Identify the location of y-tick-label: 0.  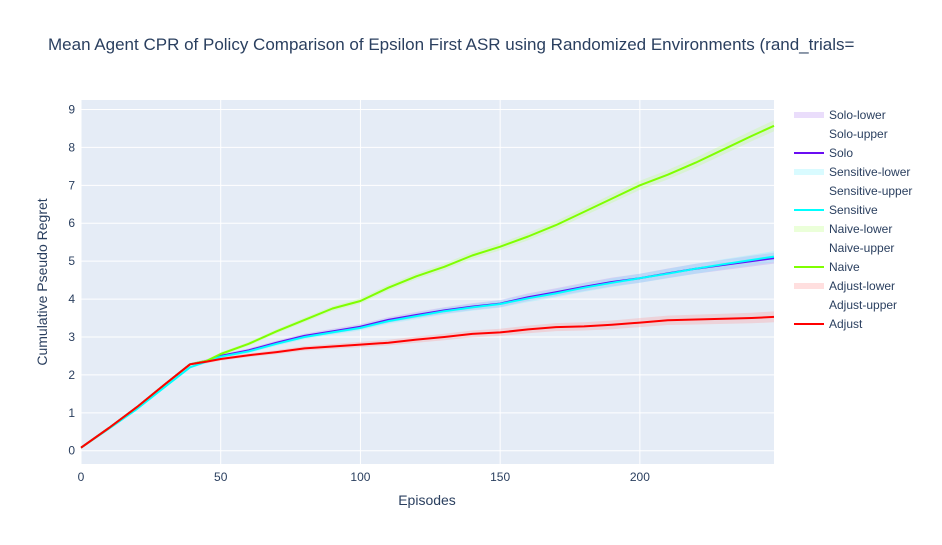
(71, 451).